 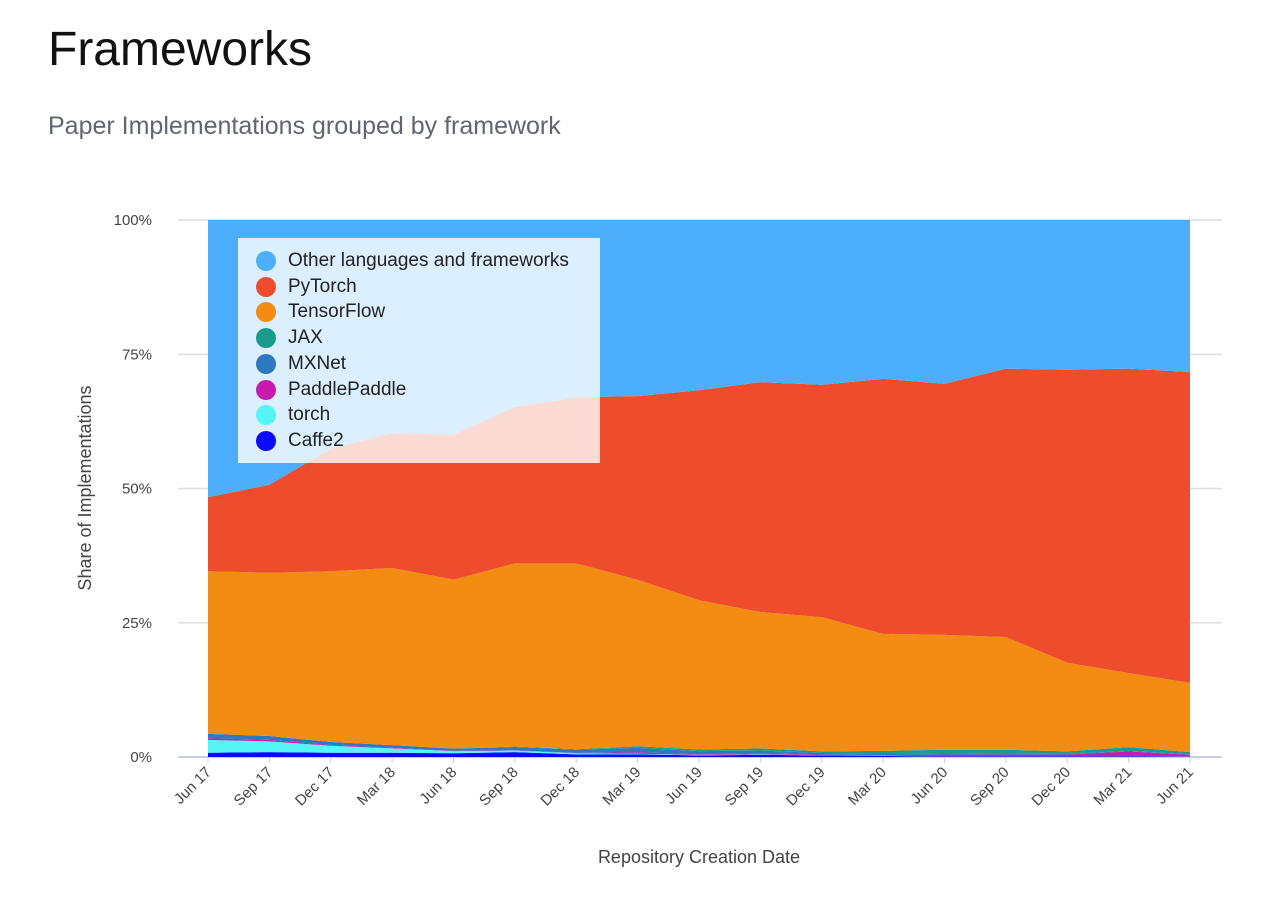 I want to click on legend-item: JAX, so click(x=289, y=338).